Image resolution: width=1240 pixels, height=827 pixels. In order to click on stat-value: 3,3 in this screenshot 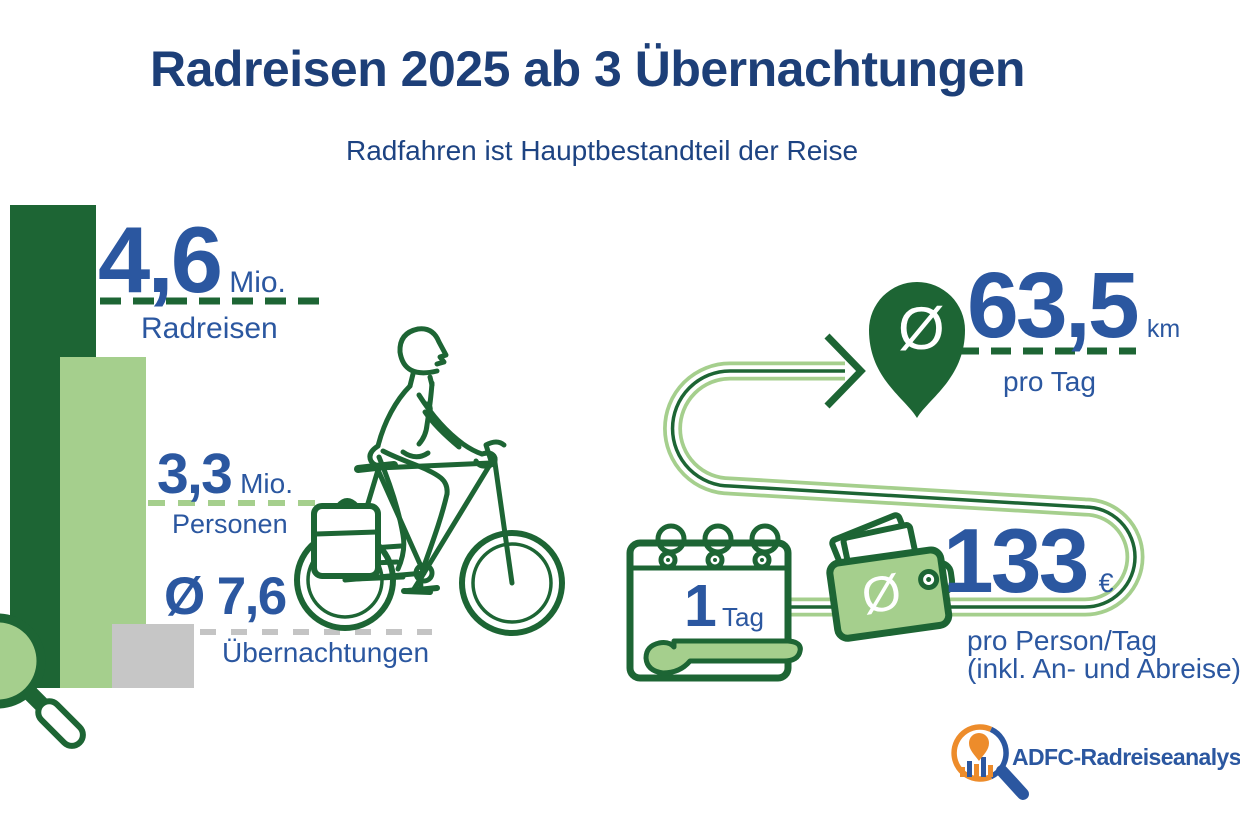, I will do `click(195, 474)`.